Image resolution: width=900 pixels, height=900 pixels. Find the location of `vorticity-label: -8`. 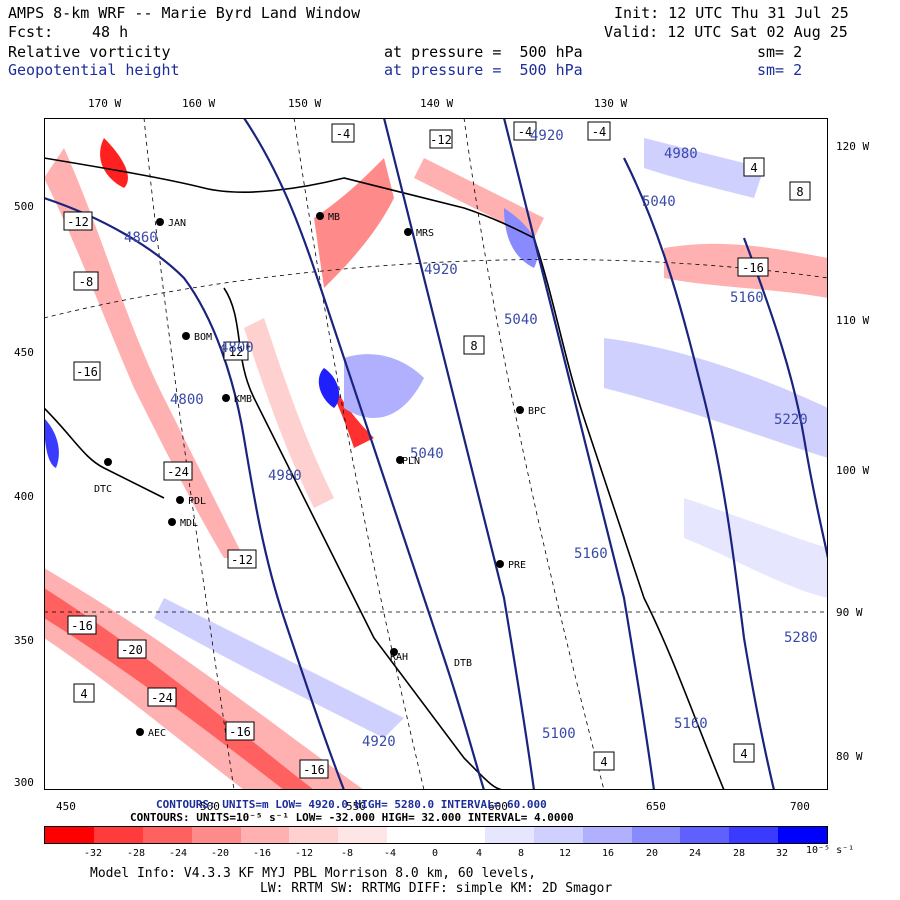

vorticity-label: -8 is located at coordinates (86, 281).